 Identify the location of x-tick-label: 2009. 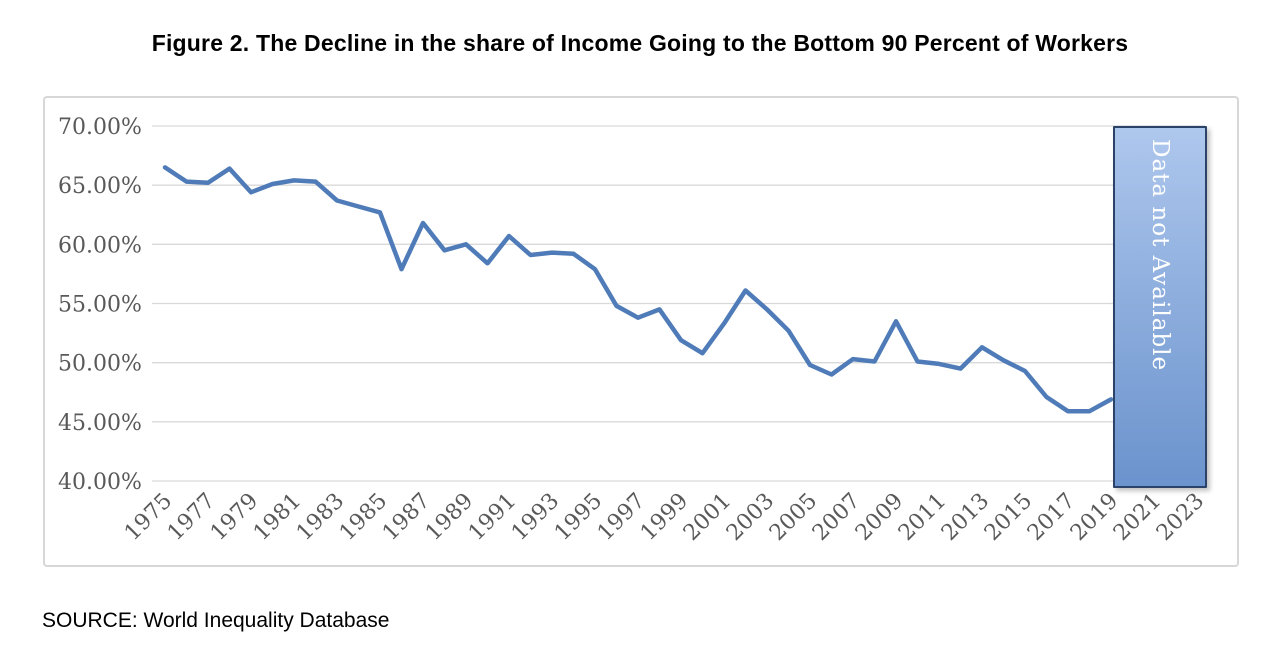
(879, 517).